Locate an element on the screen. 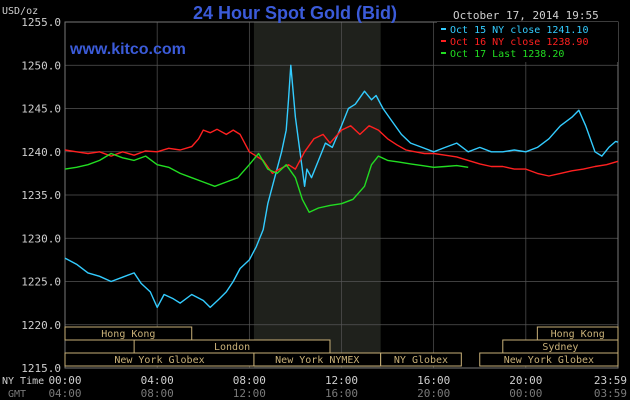 The height and width of the screenshot is (400, 630). x-tick-label-ny: 00:00 is located at coordinates (64, 380).